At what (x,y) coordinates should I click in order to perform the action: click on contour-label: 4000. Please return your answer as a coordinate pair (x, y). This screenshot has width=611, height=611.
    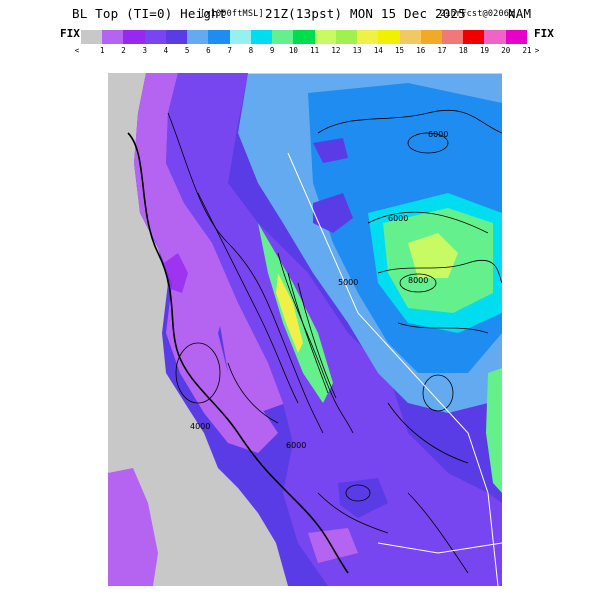
    Looking at the image, I should click on (200, 426).